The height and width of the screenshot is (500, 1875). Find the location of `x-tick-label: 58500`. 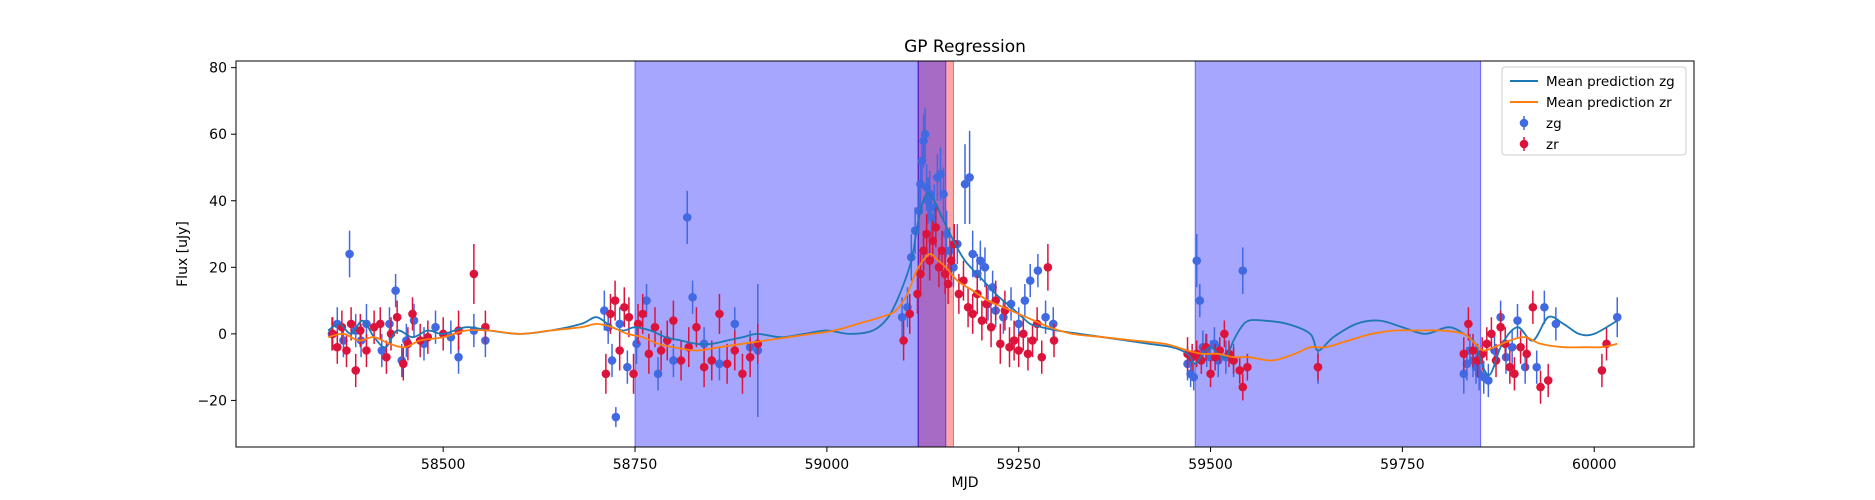

x-tick-label: 58500 is located at coordinates (443, 465).